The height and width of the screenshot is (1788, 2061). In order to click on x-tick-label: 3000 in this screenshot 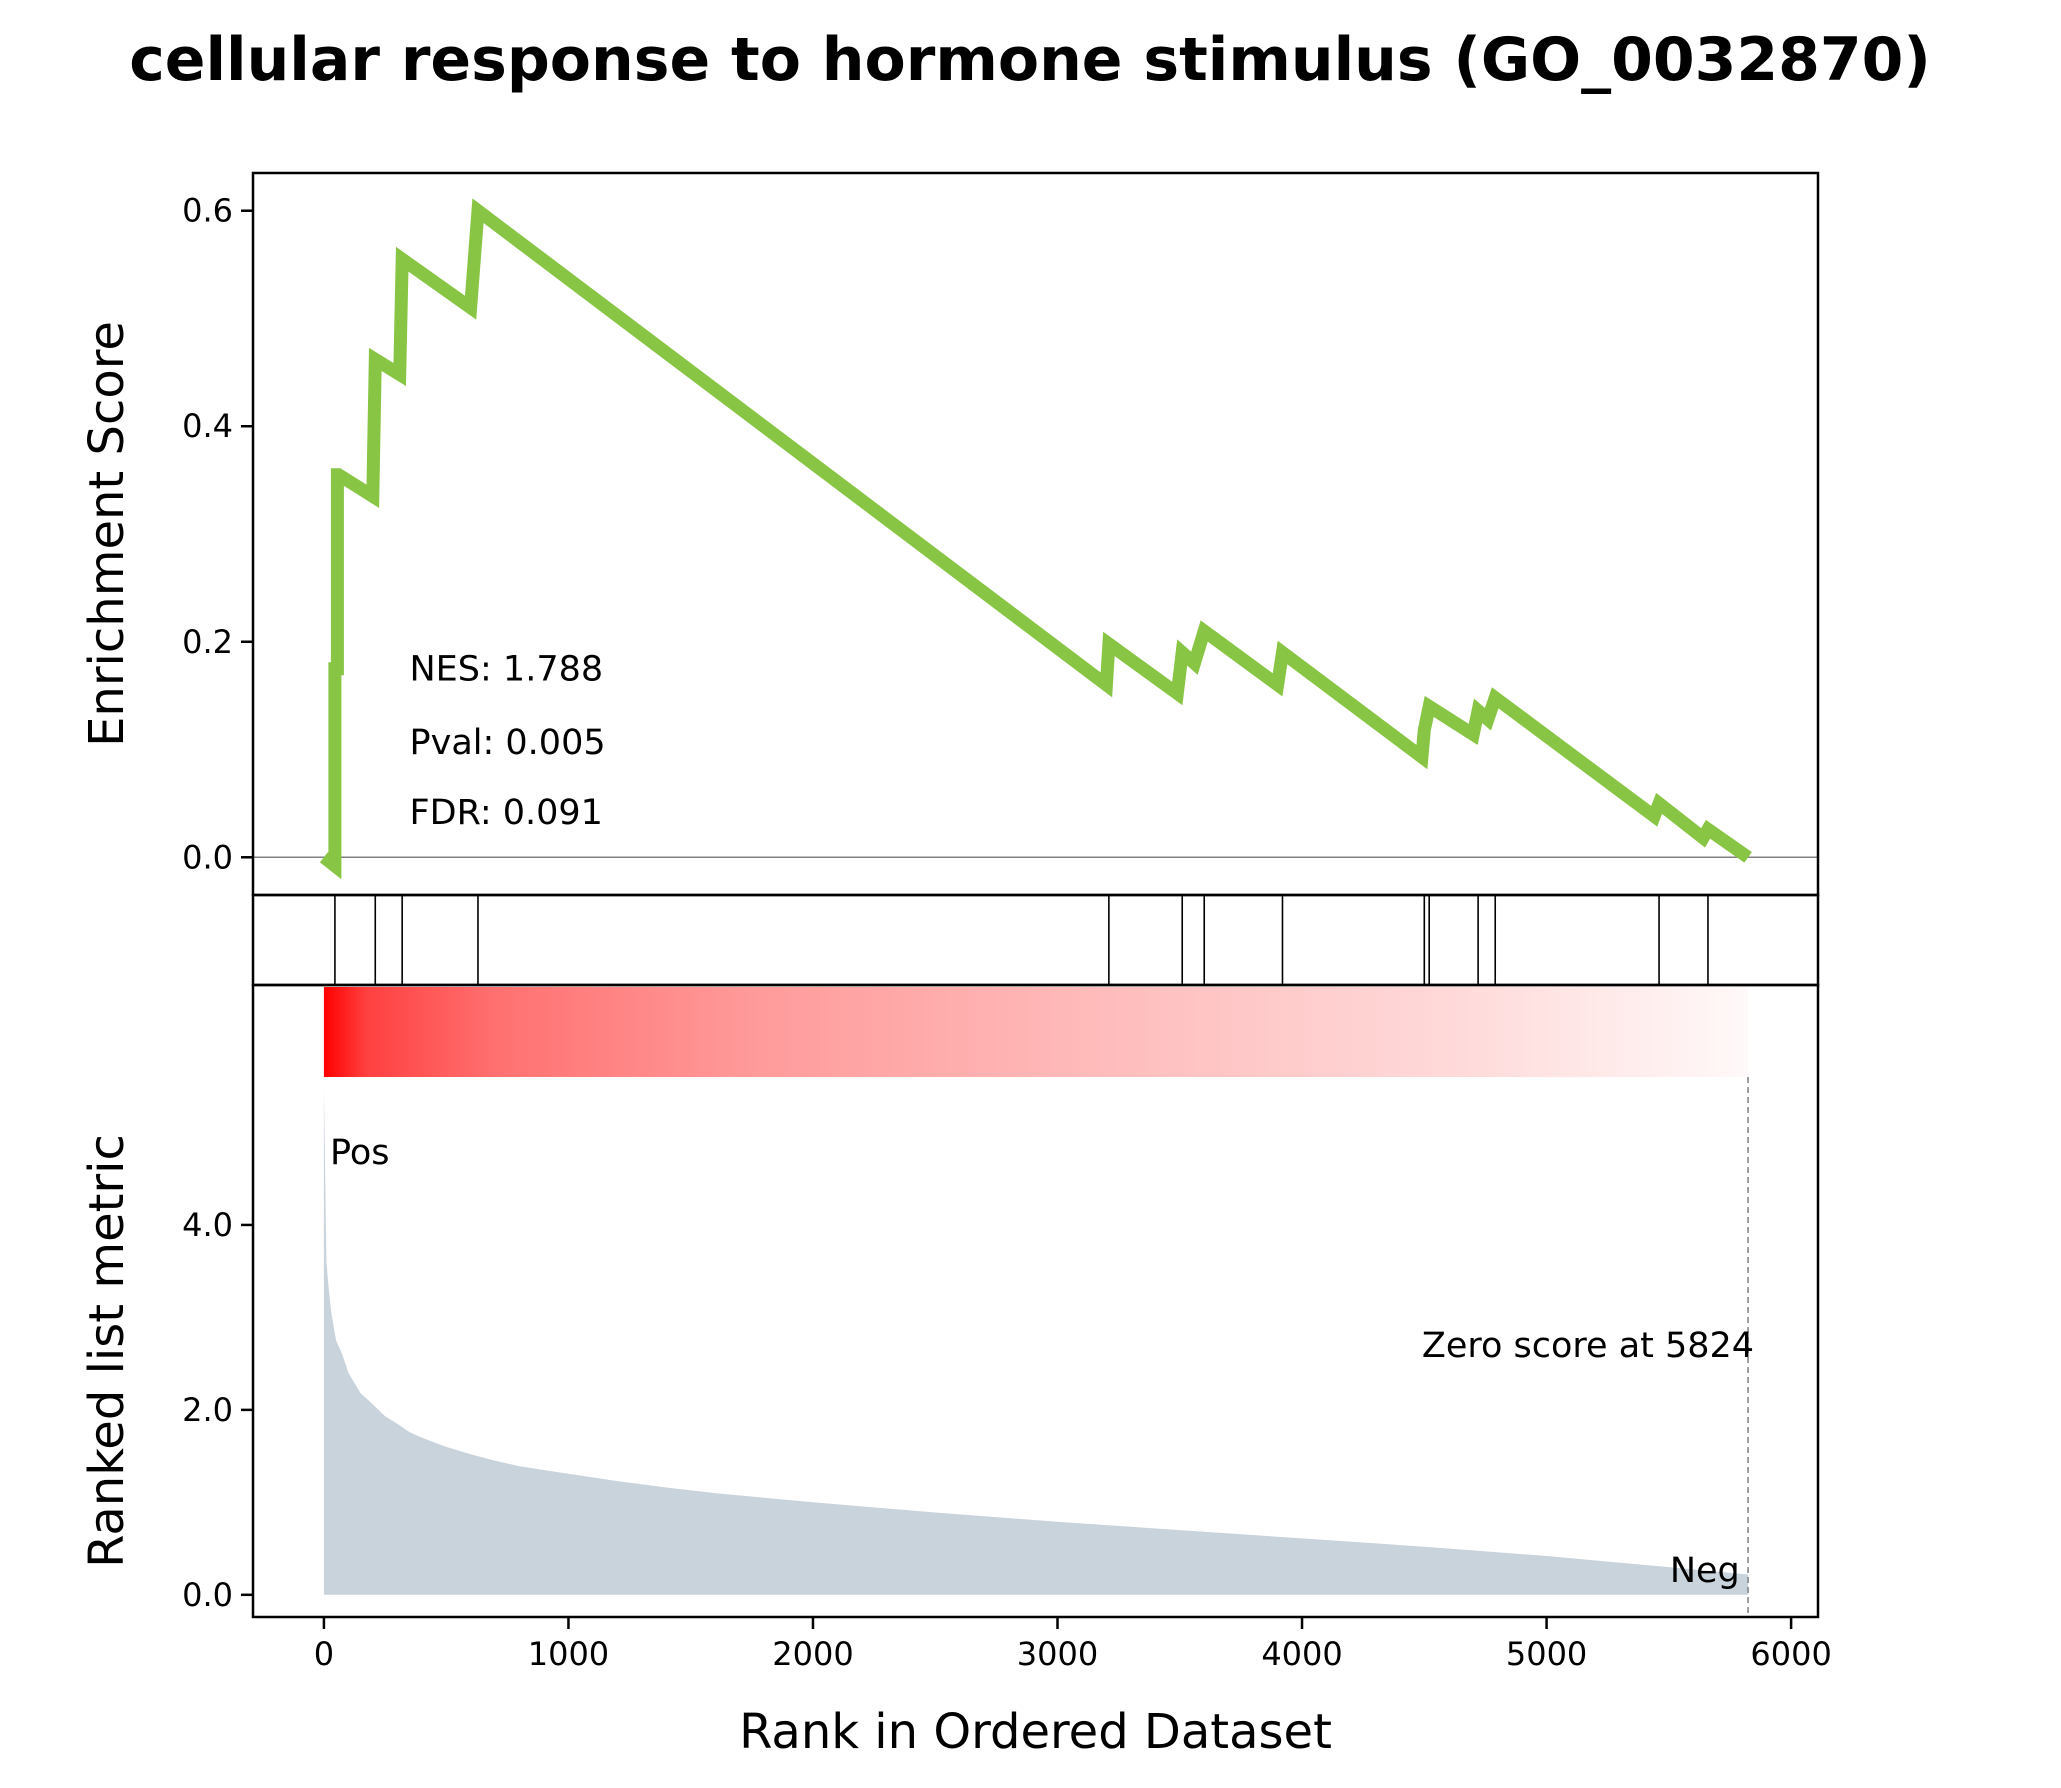, I will do `click(1057, 1654)`.